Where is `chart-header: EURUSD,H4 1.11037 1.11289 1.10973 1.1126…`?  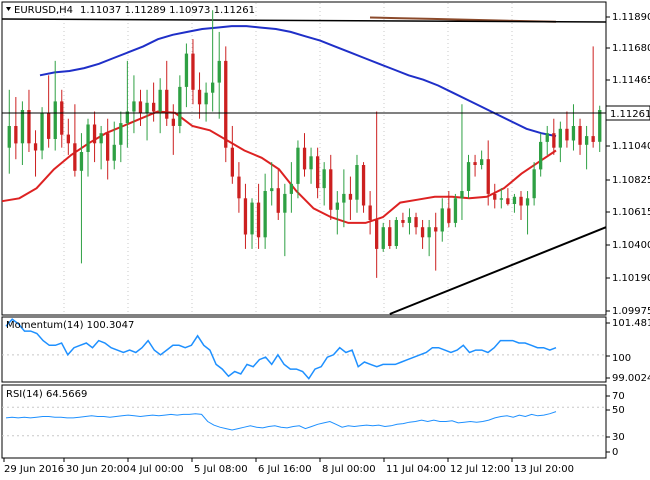 chart-header: EURUSD,H4 1.11037 1.11289 1.10973 1.1126… is located at coordinates (130, 10).